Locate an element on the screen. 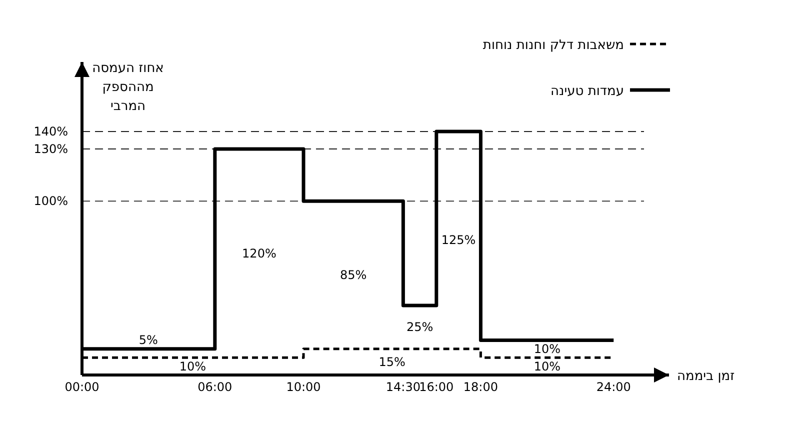 Image resolution: width=790 pixels, height=430 pixels. x-tick-label: 14:30 is located at coordinates (403, 387).